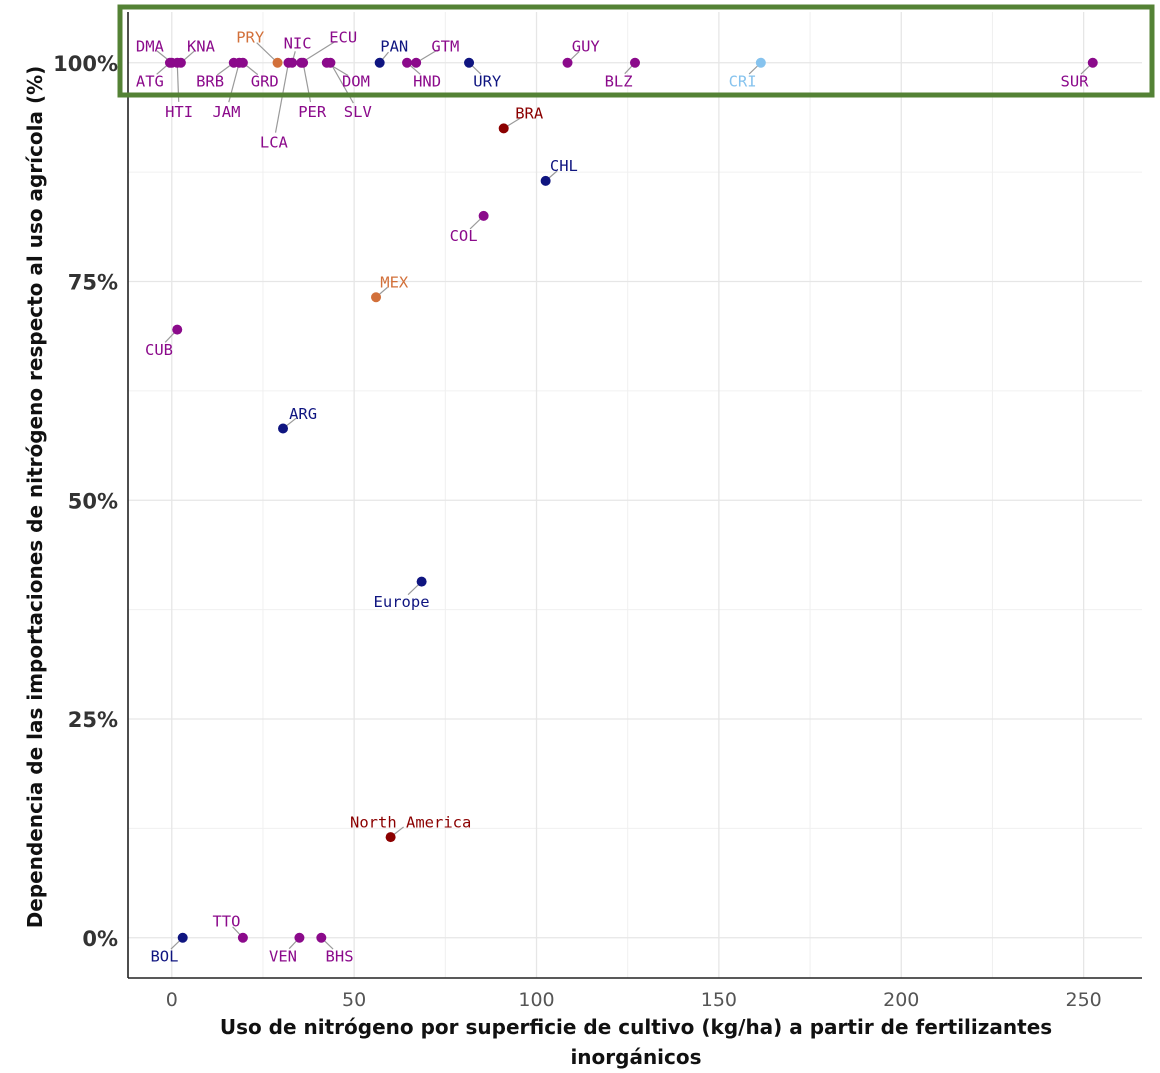  I want to click on y-tick-label: 75%, so click(93, 283).